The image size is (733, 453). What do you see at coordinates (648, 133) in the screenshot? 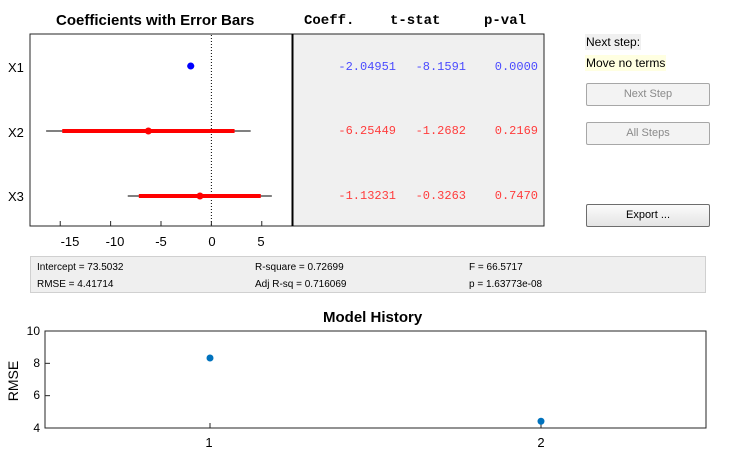
I see `all-steps-button: All Steps` at bounding box center [648, 133].